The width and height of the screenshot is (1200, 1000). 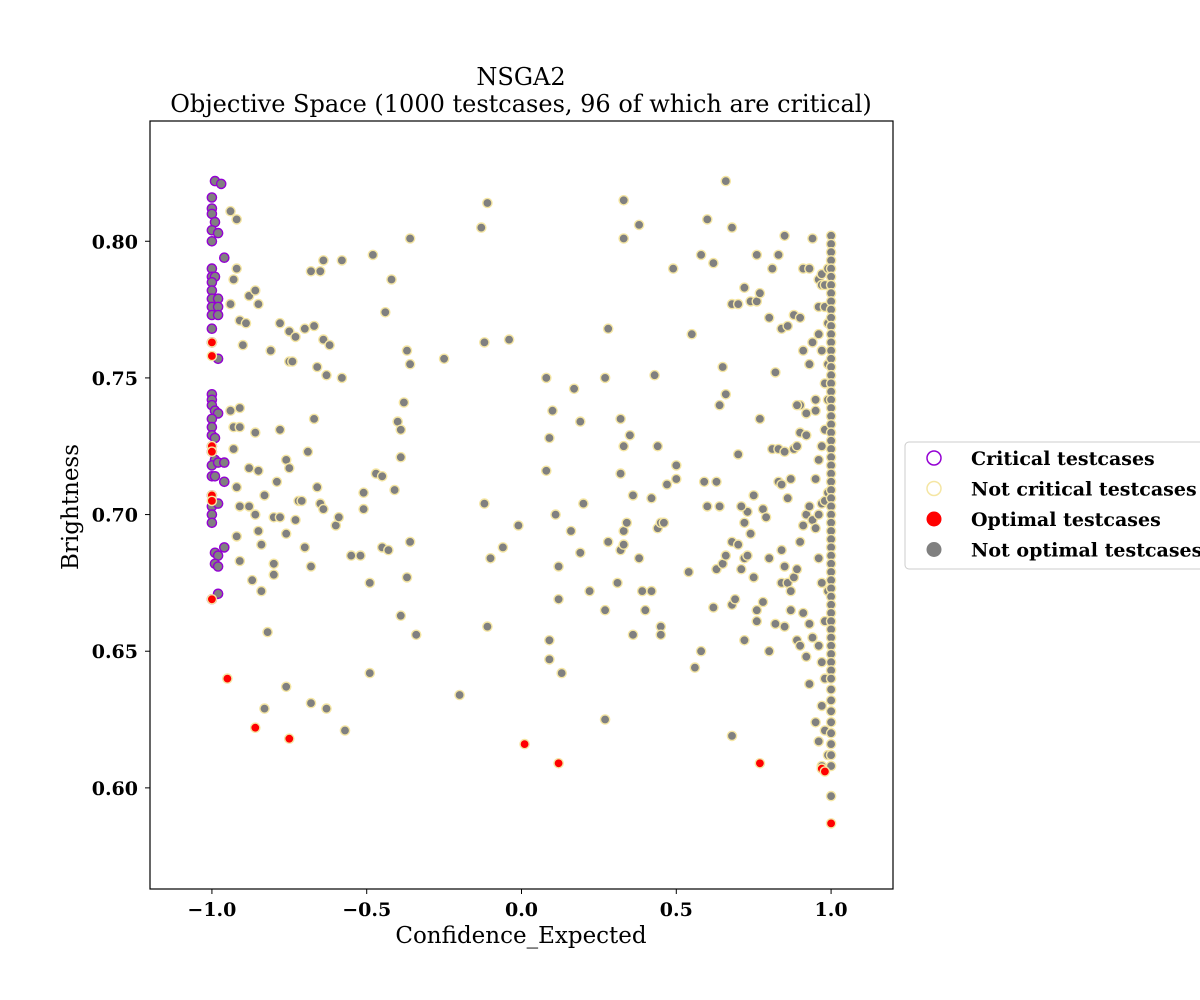 I want to click on y-axis-ticks: 0.60 0.65 0.70 0.75 0.80, so click(x=121, y=515).